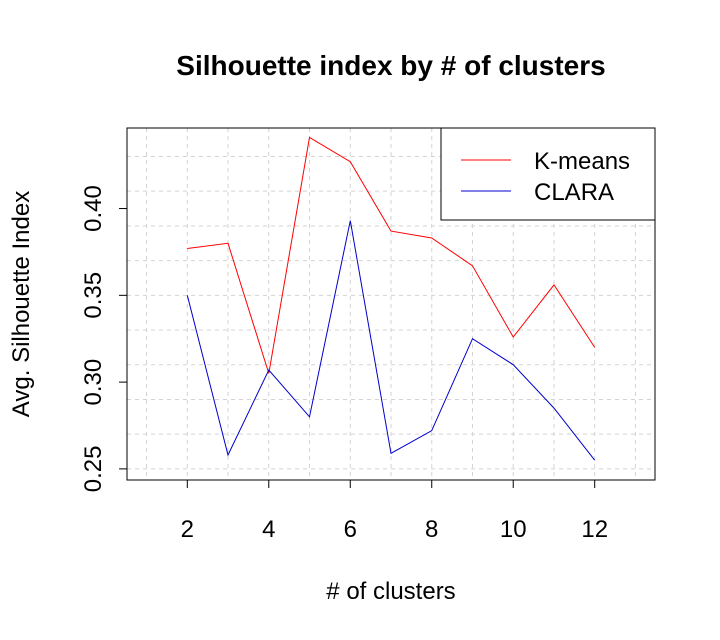 Image resolution: width=720 pixels, height=640 pixels. What do you see at coordinates (93, 208) in the screenshot?
I see `y-tick-label-3: 0.40` at bounding box center [93, 208].